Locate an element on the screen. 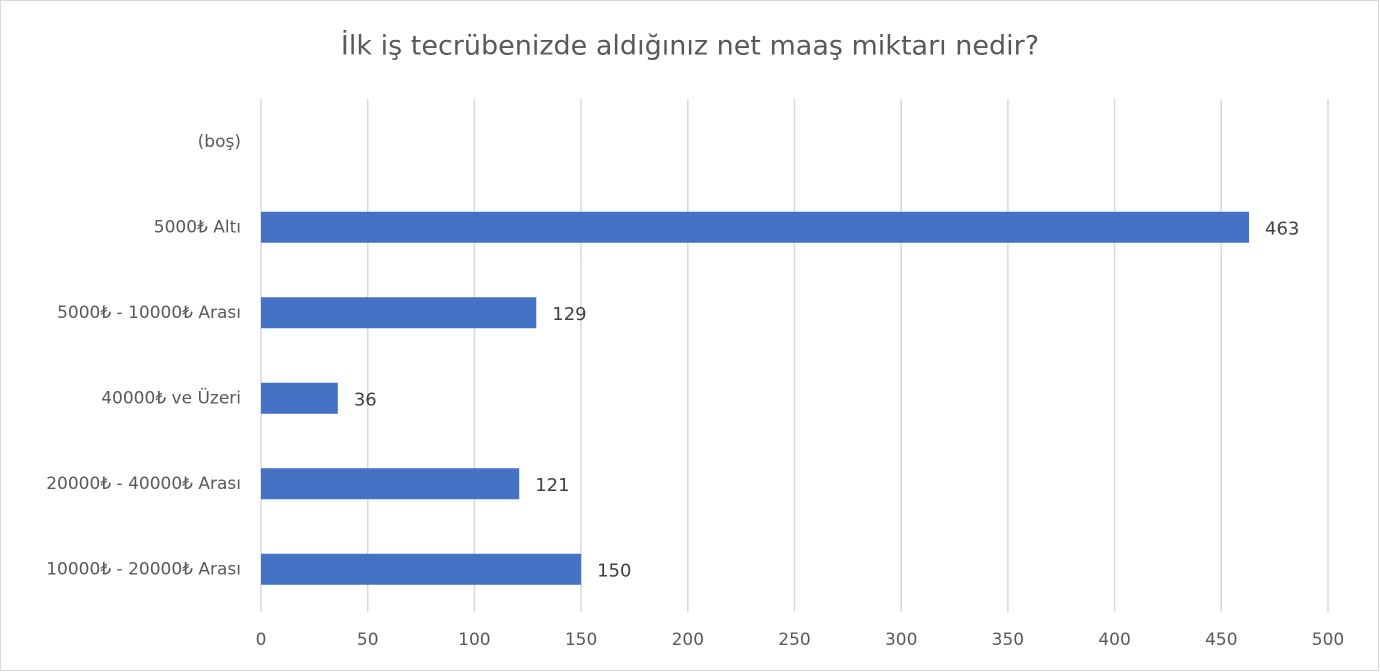  y-tick-label: 20000₺ - 40000₺ Arası is located at coordinates (143, 484).